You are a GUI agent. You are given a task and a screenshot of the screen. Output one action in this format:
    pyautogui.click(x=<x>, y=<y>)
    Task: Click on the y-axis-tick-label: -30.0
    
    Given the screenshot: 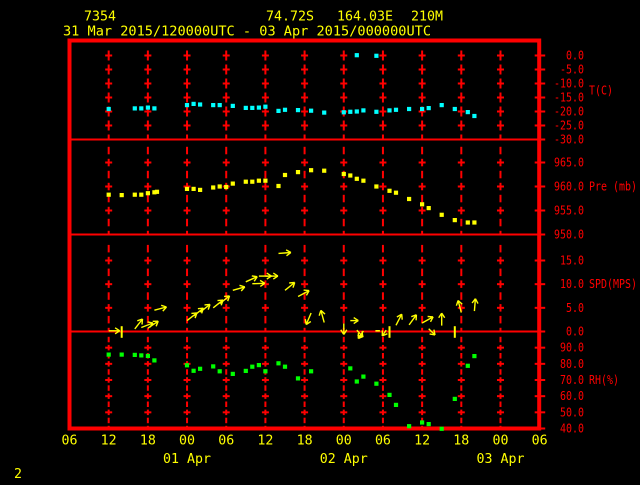 What is the action you would take?
    pyautogui.click(x=569, y=139)
    